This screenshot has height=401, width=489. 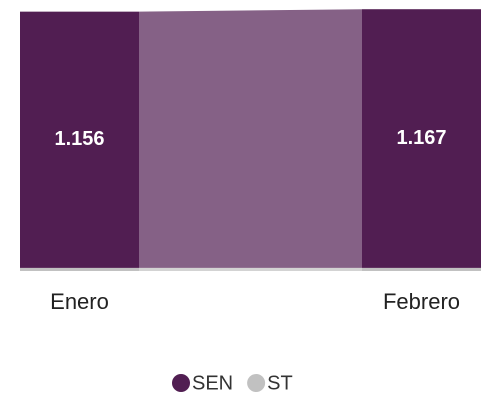 I want to click on data-label: 1.167, so click(x=421, y=138).